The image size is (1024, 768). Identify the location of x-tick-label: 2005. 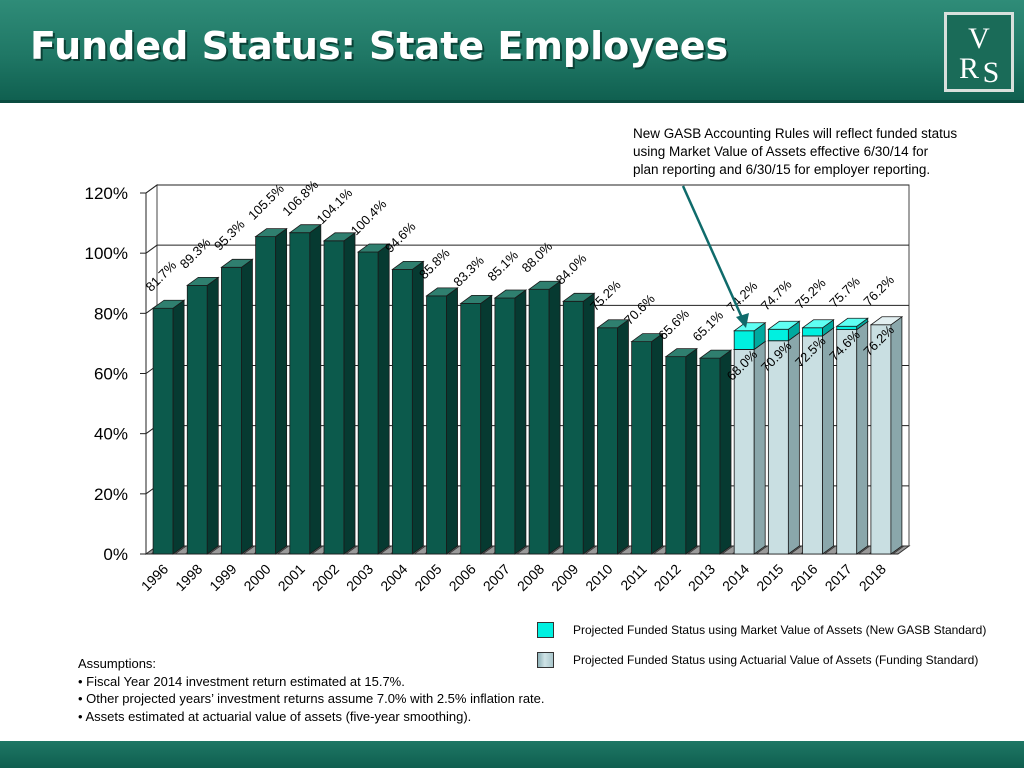
(427, 577).